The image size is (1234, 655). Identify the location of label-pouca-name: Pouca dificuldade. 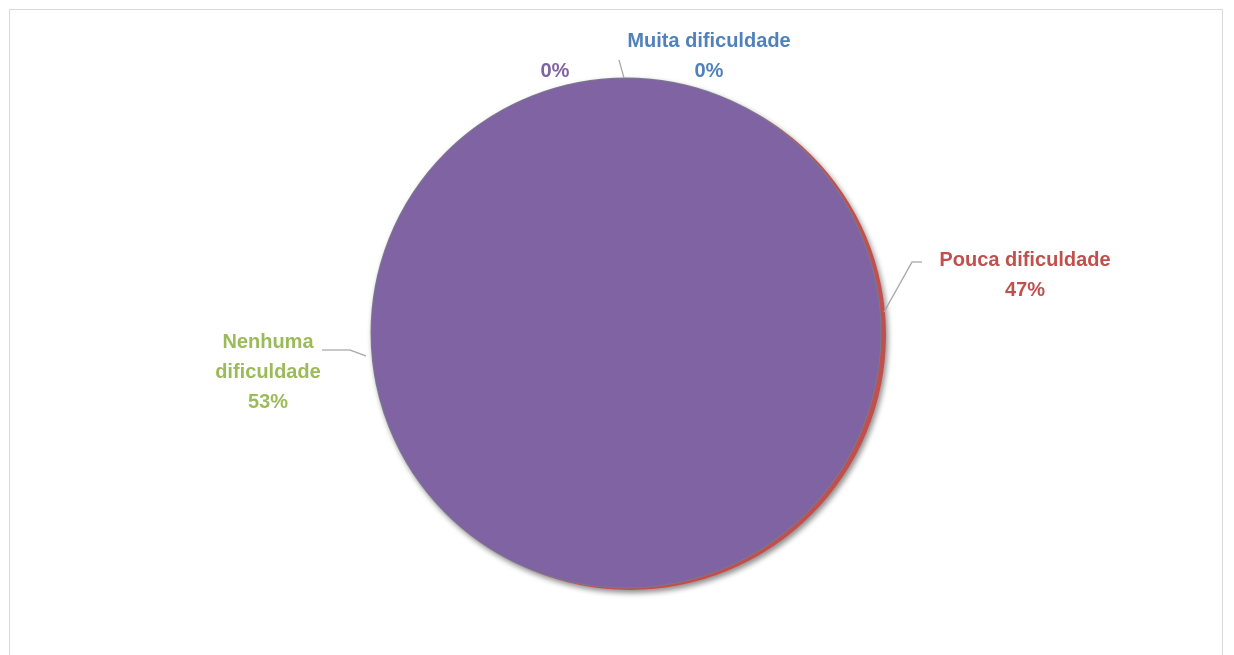
(1025, 260).